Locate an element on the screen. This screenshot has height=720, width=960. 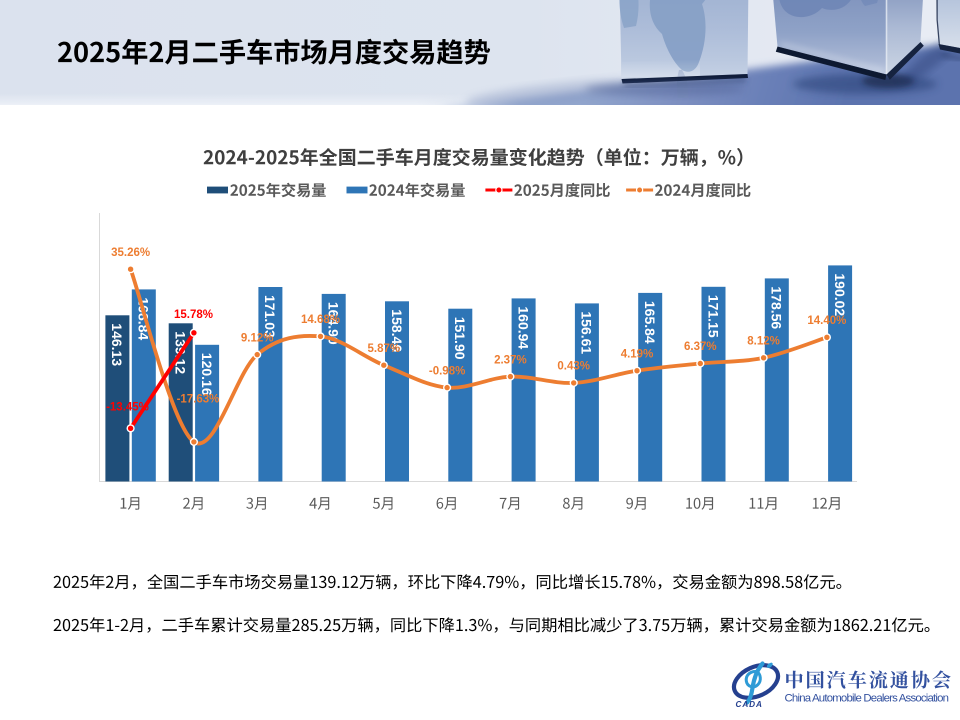
svg-text: 9.12% is located at coordinates (257, 338).